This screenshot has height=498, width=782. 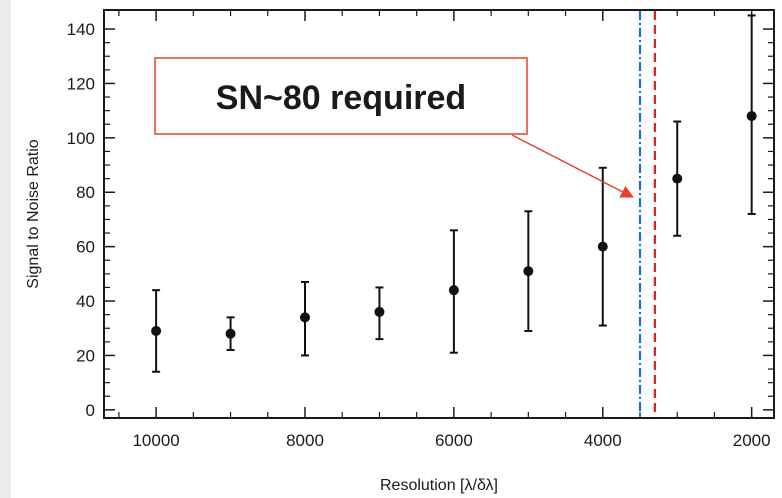 What do you see at coordinates (752, 440) in the screenshot?
I see `x-tick-label: 2000` at bounding box center [752, 440].